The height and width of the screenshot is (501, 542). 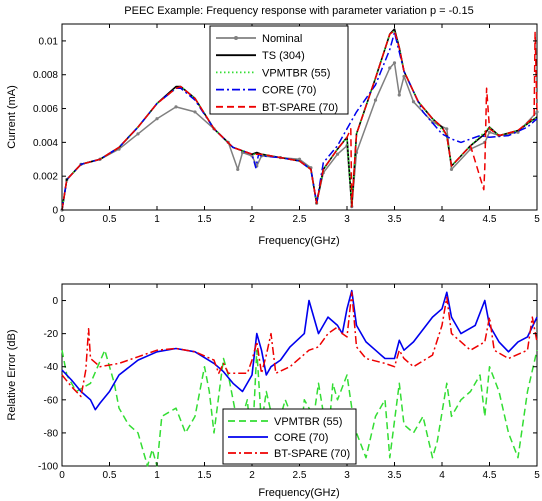 I want to click on y-axis-label-bottom: Relative Error (dB), so click(x=12, y=374).